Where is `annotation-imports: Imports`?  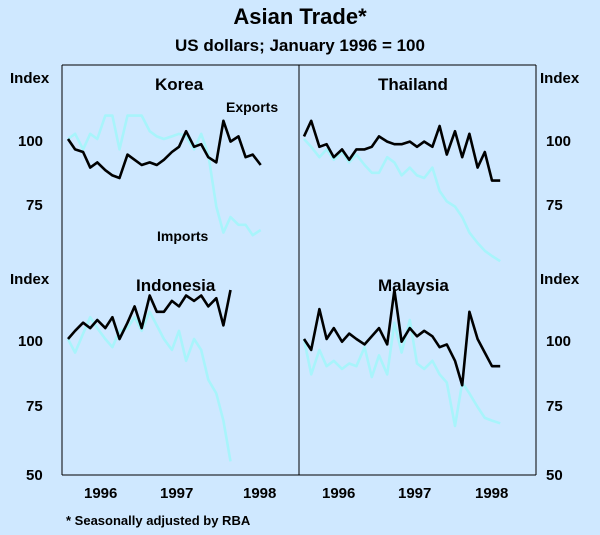
annotation-imports: Imports is located at coordinates (183, 236).